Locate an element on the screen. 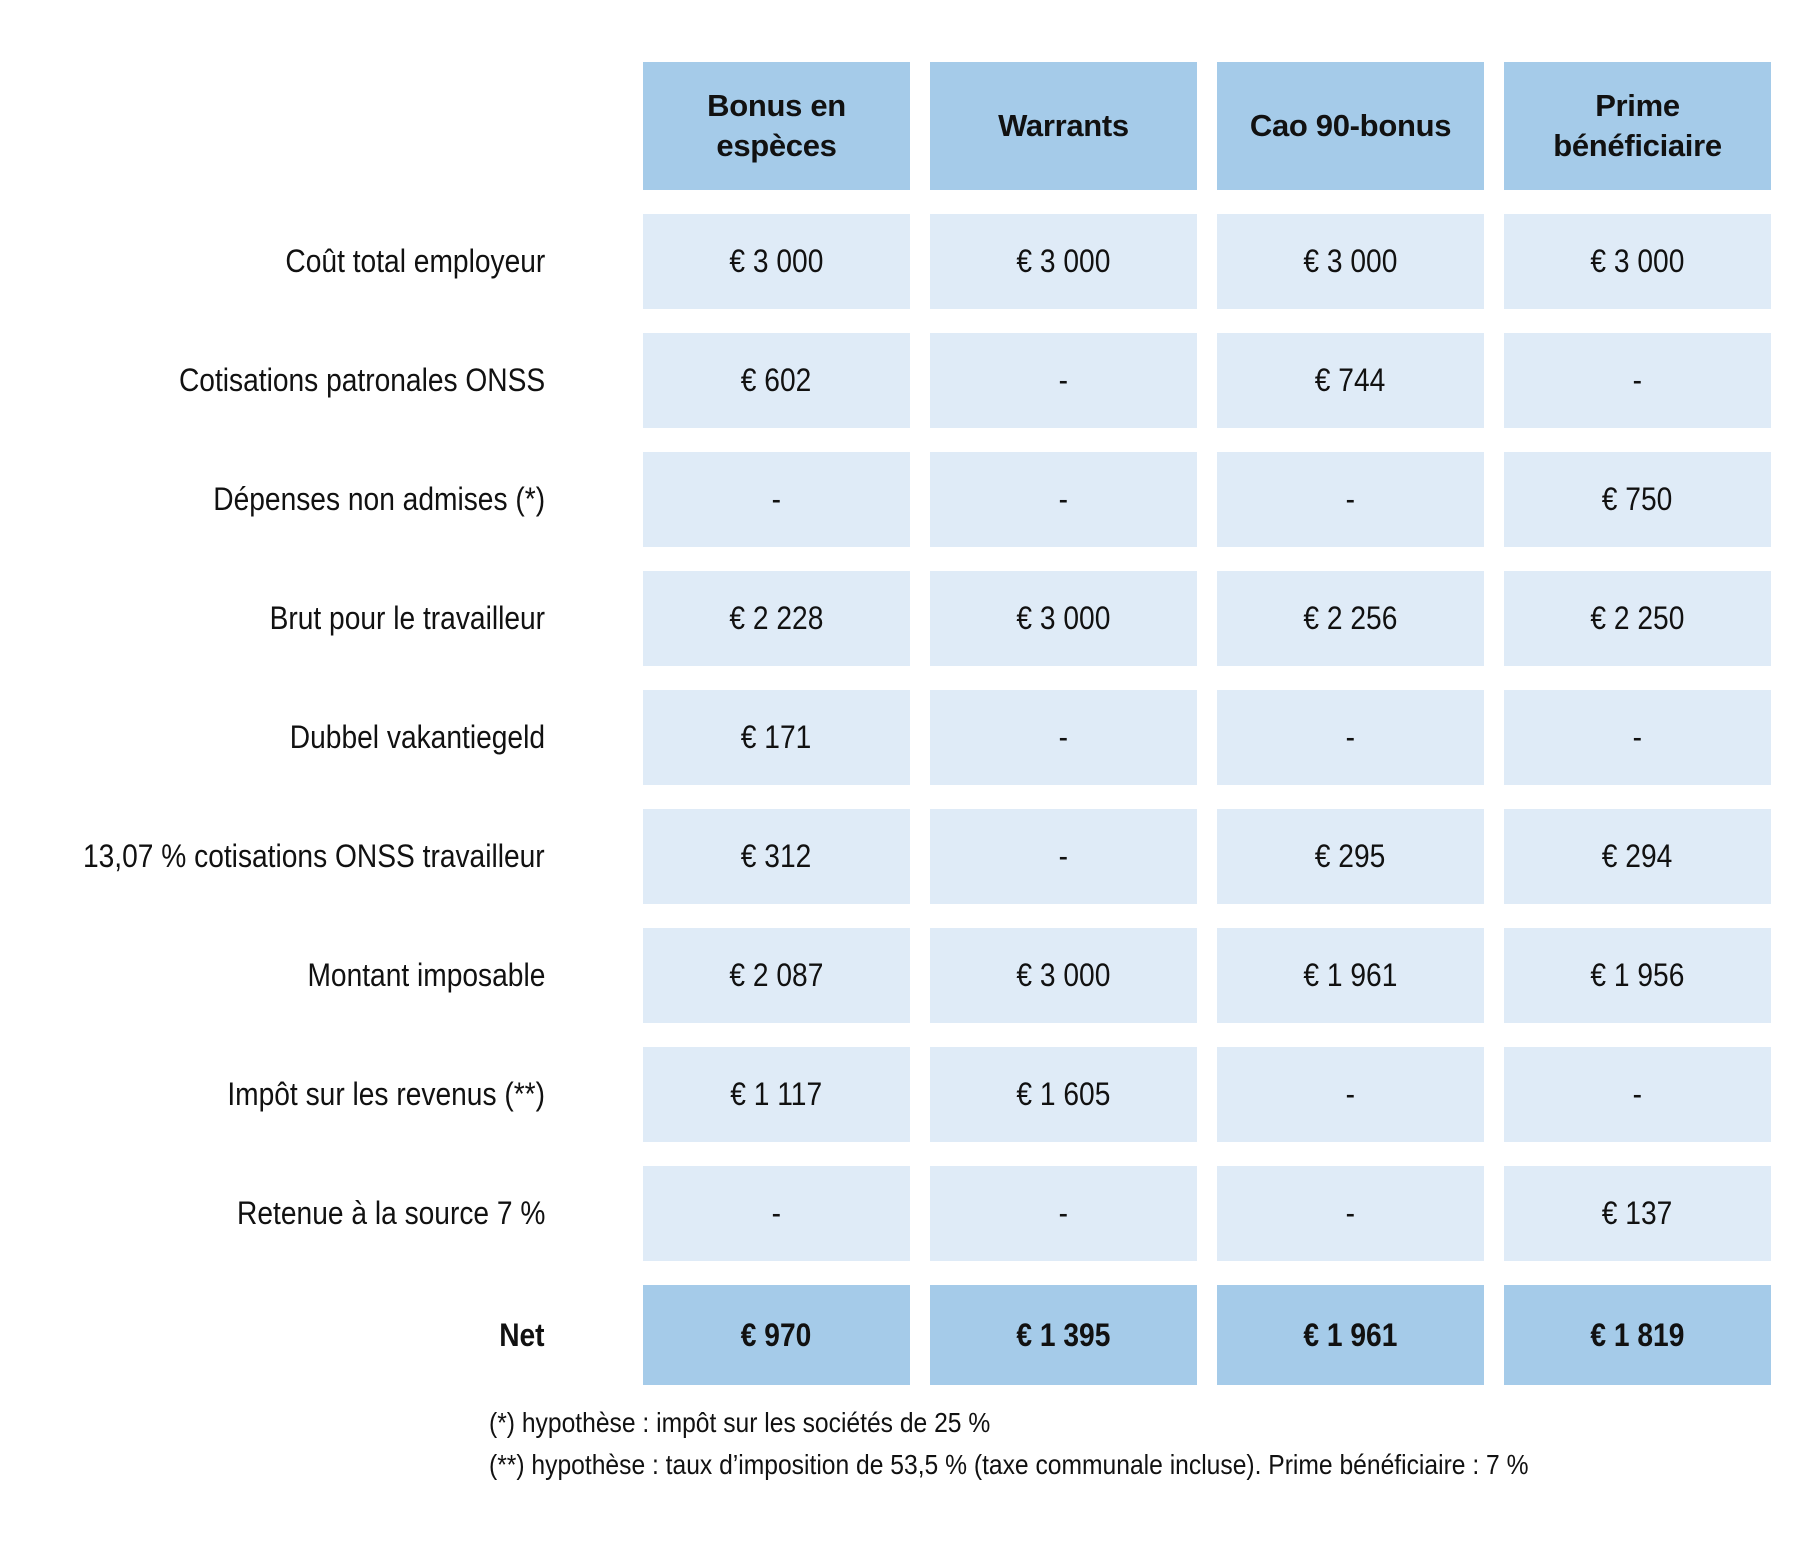 Image resolution: width=1794 pixels, height=1565 pixels. table-cell: € 1 117 is located at coordinates (776, 1094).